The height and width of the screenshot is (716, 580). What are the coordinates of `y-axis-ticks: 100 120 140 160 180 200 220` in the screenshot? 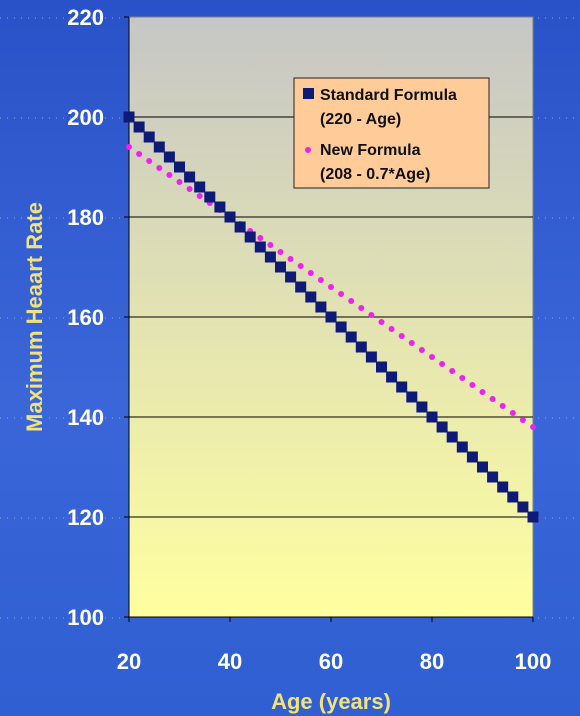 It's located at (85, 317).